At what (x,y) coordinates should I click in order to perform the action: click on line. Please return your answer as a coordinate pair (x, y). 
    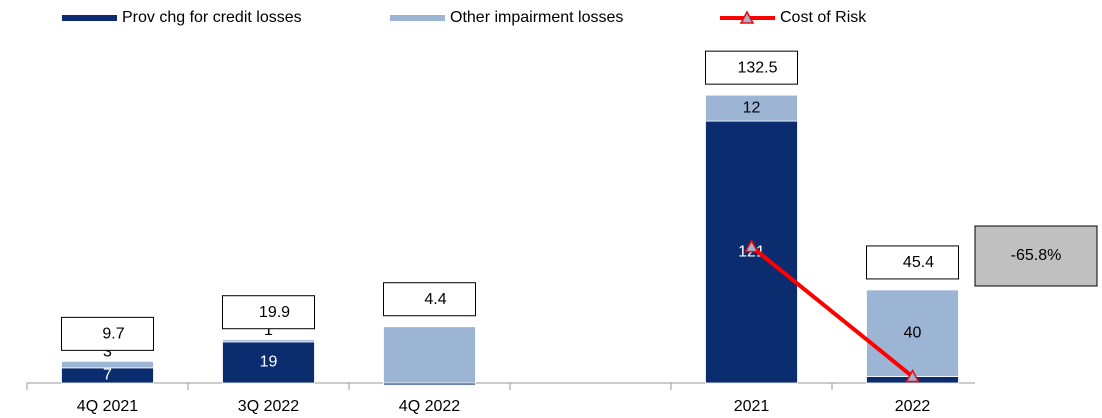
    Looking at the image, I should click on (832, 312).